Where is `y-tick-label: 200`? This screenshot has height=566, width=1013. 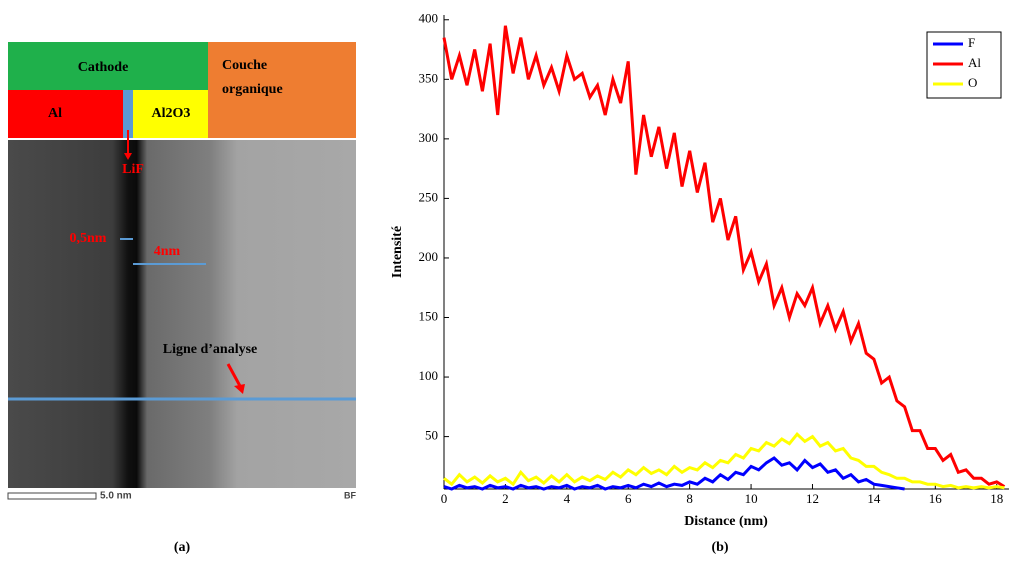 y-tick-label: 200 is located at coordinates (429, 256).